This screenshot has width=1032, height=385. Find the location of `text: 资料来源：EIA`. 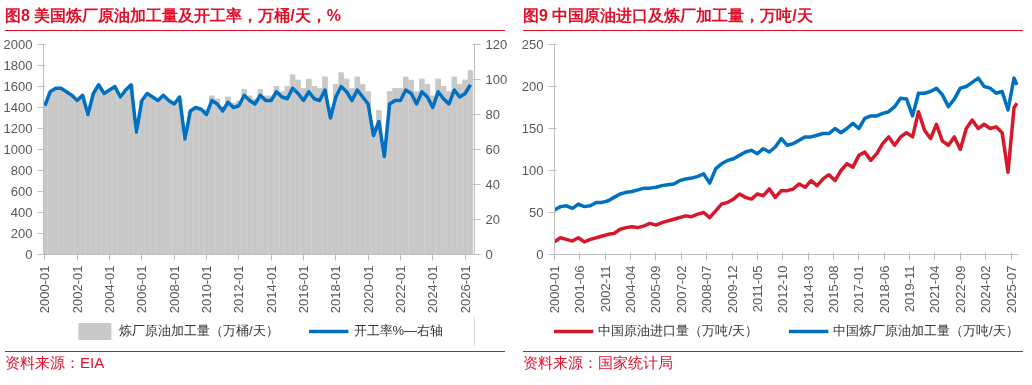

text: 资料来源：EIA is located at coordinates (55, 363).